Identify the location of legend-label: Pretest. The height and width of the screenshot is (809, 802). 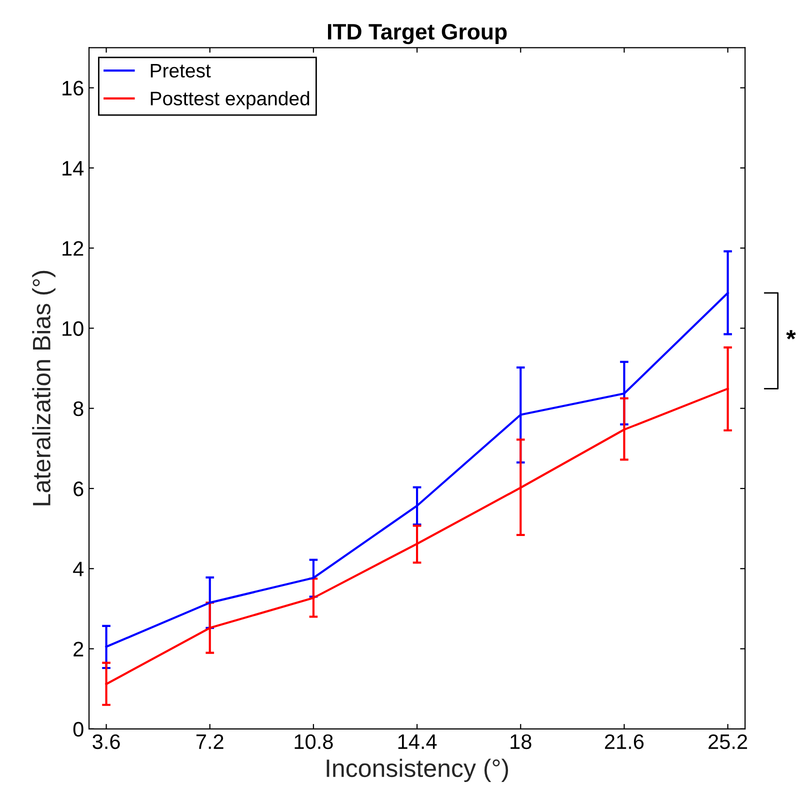
(180, 71).